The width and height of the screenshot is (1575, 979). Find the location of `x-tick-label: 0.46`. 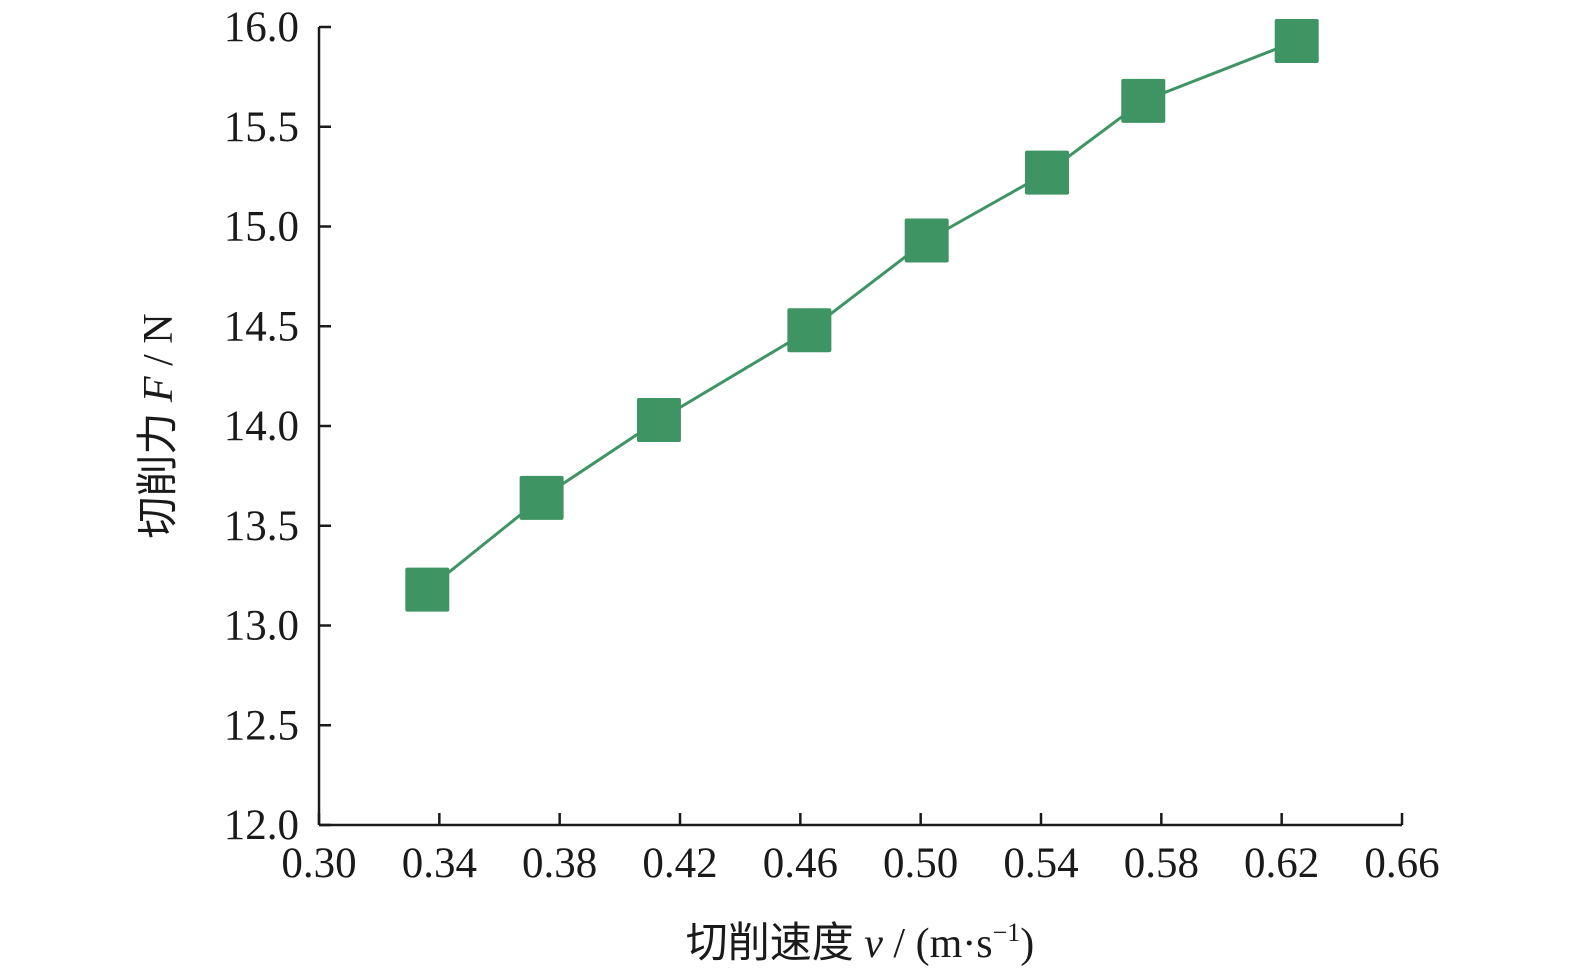

x-tick-label: 0.46 is located at coordinates (800, 863).